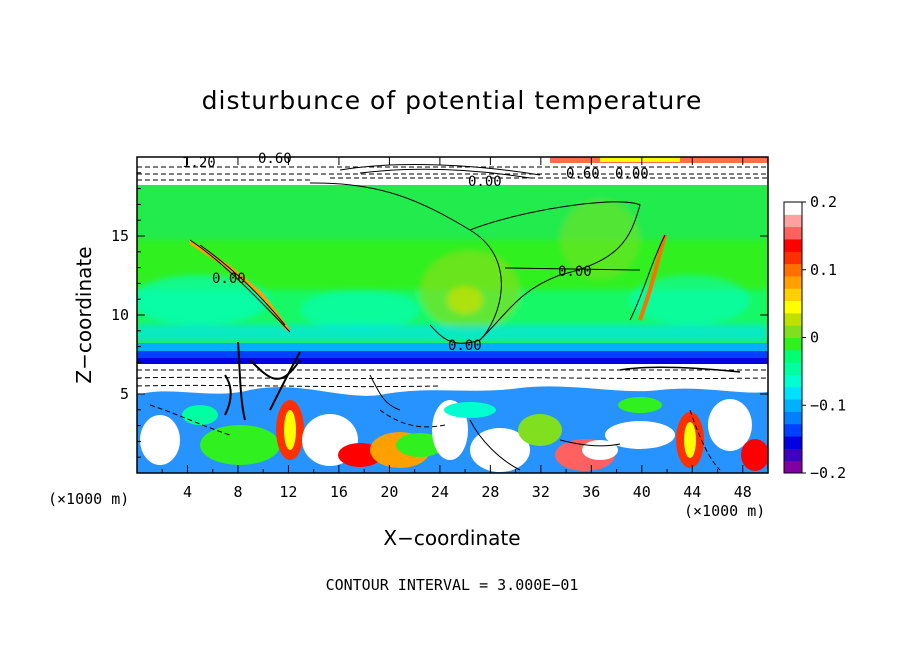  What do you see at coordinates (120, 315) in the screenshot?
I see `y-tick-label: 10` at bounding box center [120, 315].